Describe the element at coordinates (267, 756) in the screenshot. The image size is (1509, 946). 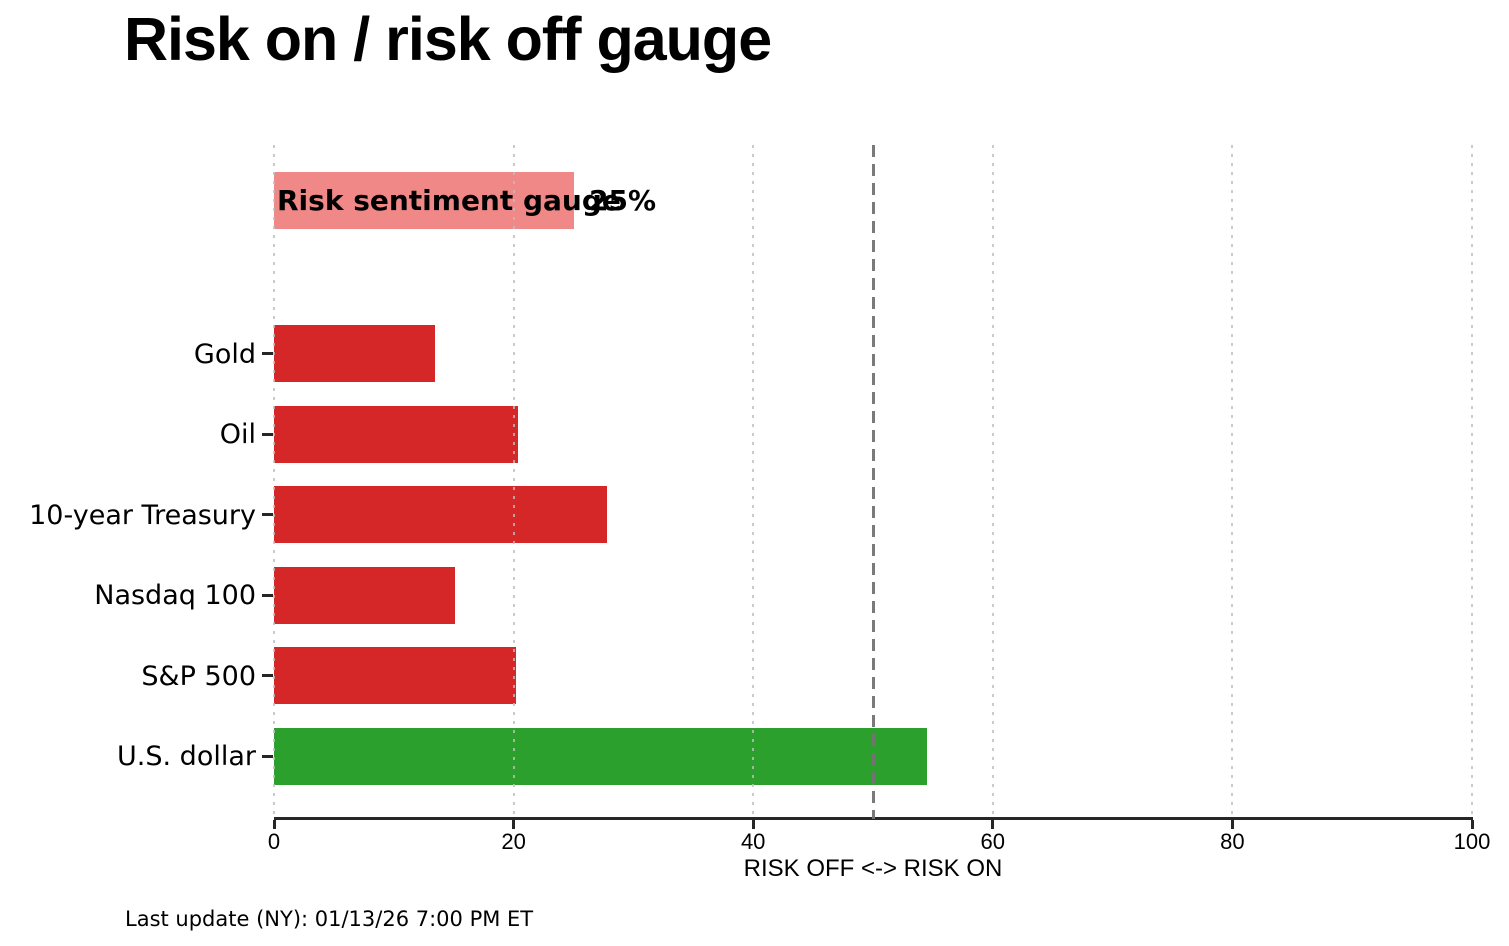
I see `y-tick-u-s-dollar` at that location.